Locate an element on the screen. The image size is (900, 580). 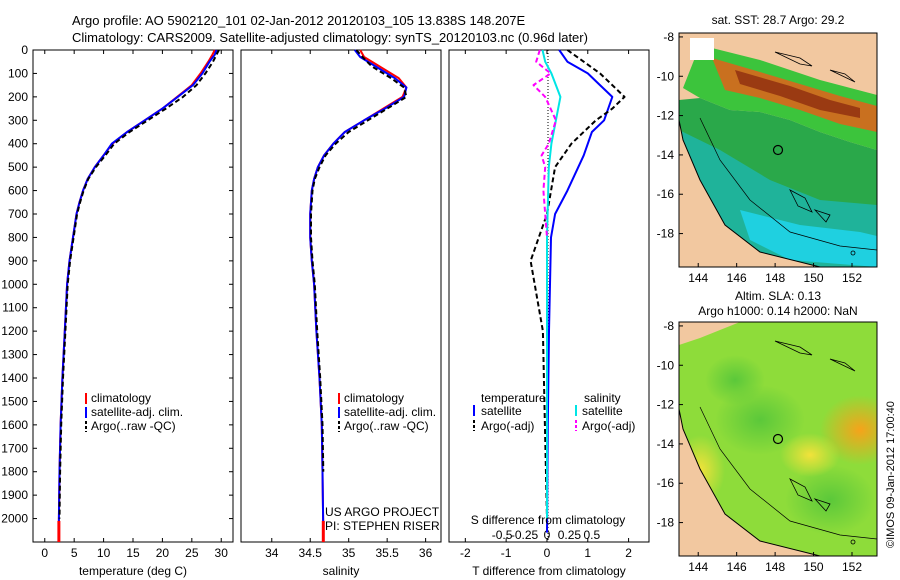
imos-credit: ©IMOS 09-Jan-2012 17:00:40 is located at coordinates (891, 474).